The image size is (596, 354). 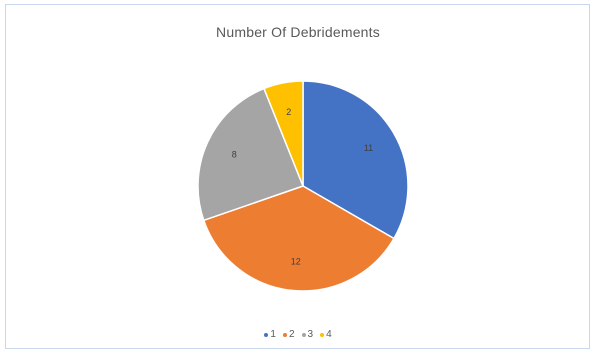 What do you see at coordinates (368, 148) in the screenshot?
I see `data-label-1: 11` at bounding box center [368, 148].